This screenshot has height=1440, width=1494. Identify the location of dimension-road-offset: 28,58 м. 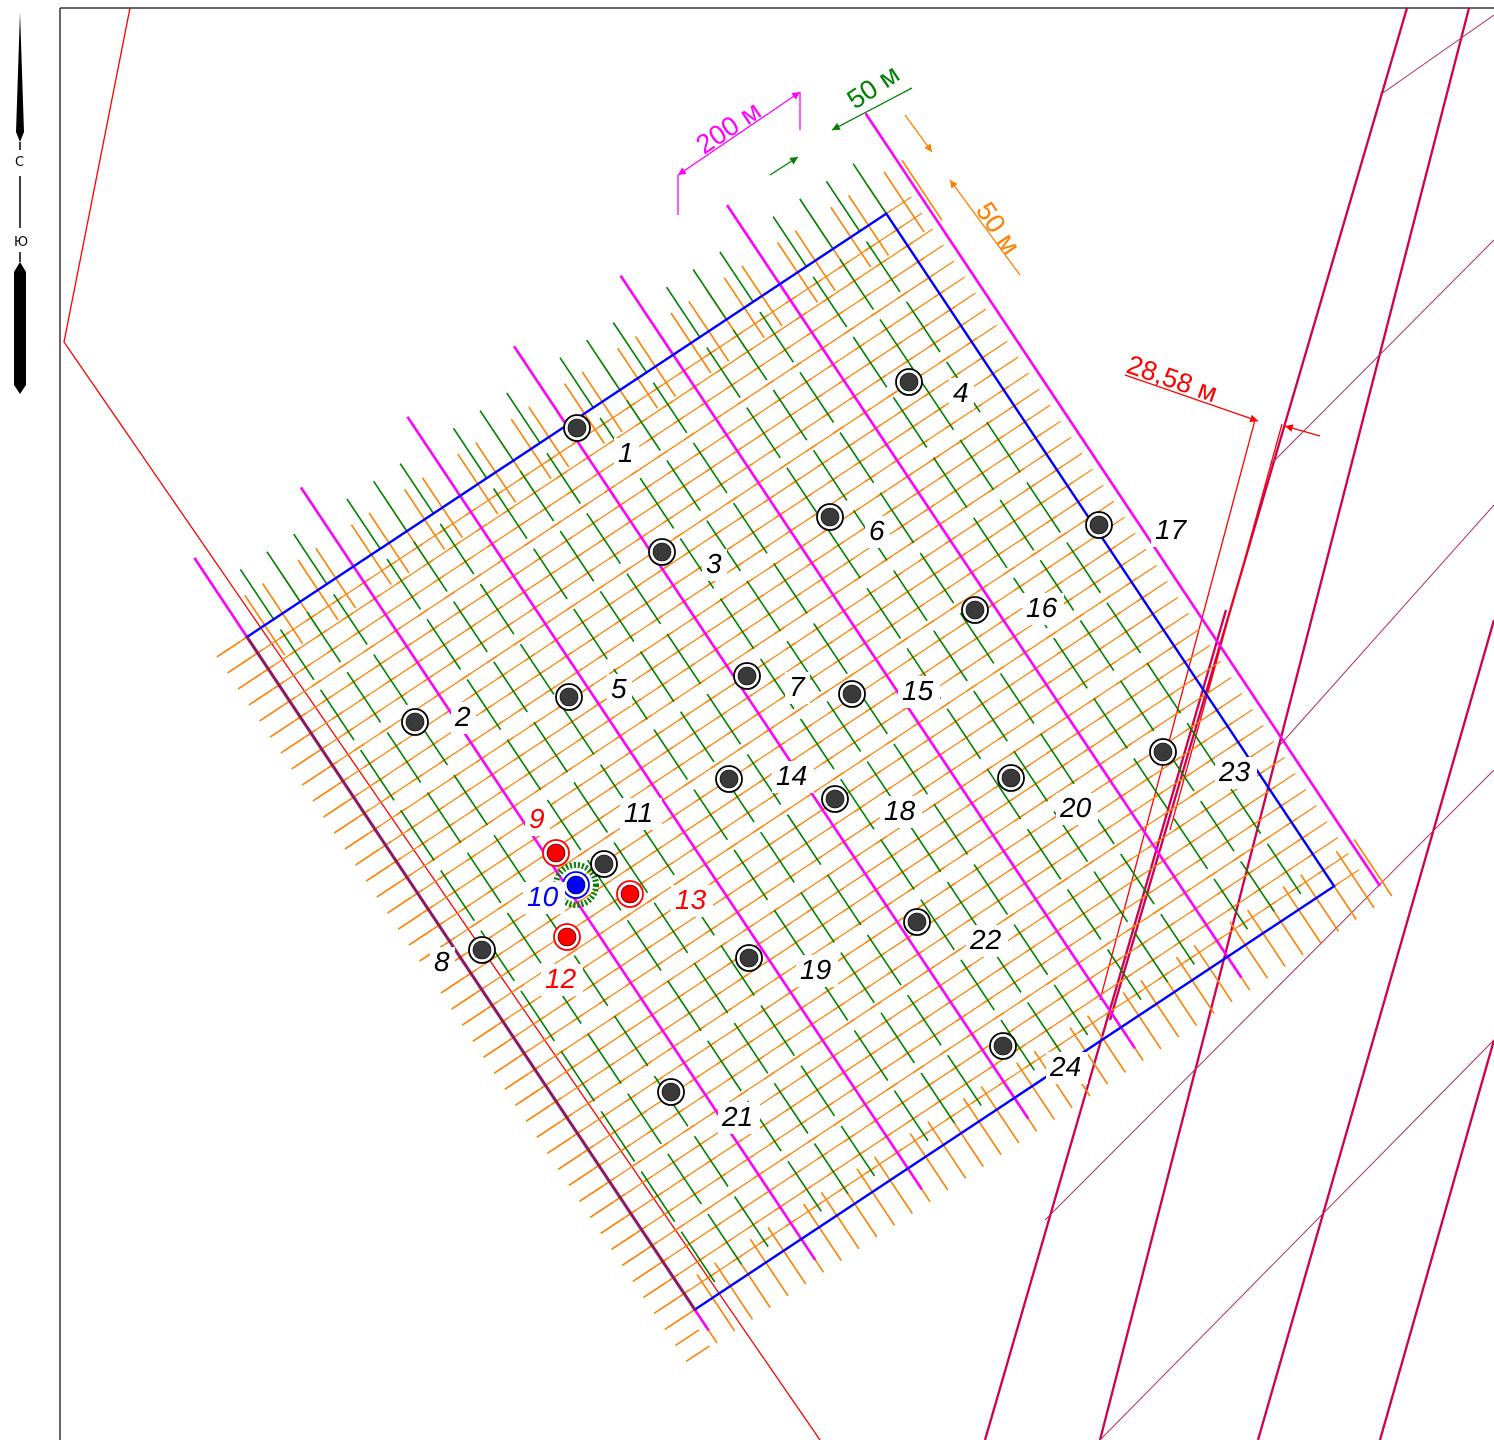
(1222, 393).